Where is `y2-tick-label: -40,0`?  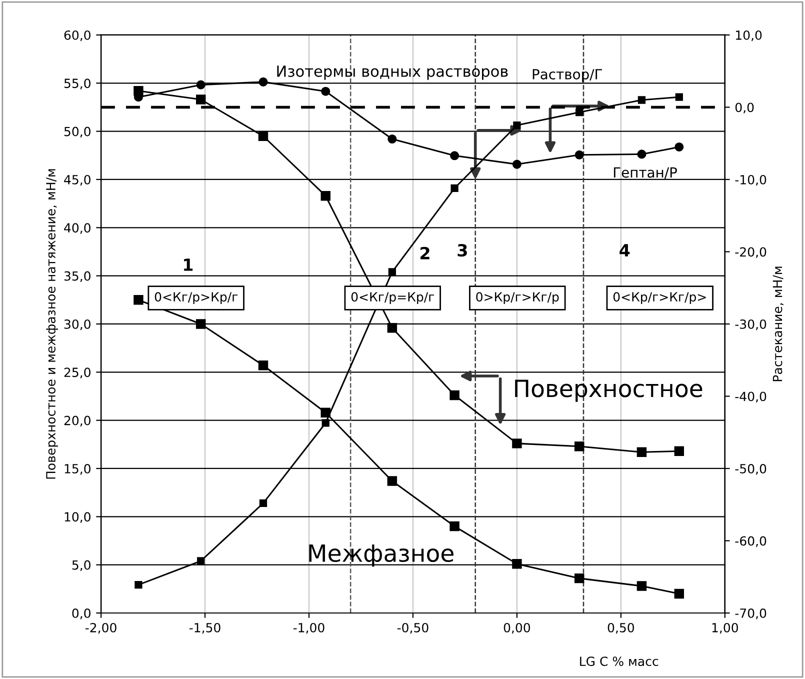 y2-tick-label: -40,0 is located at coordinates (750, 397).